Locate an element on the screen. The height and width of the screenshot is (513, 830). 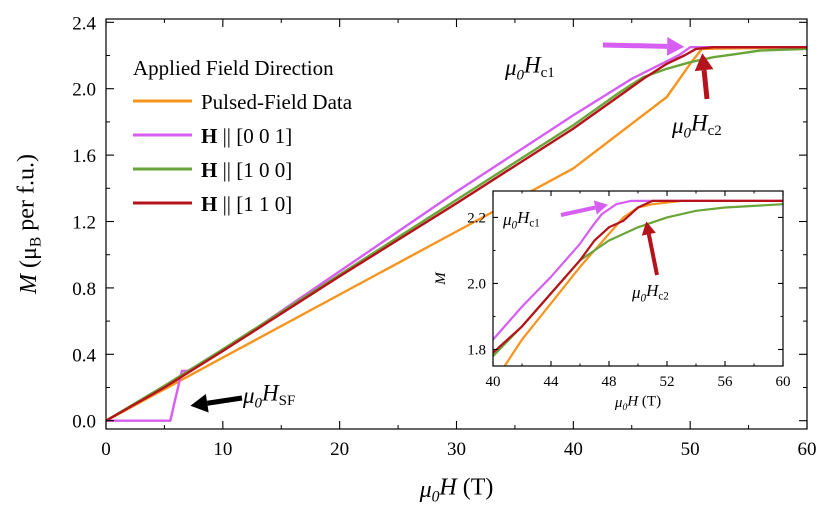
inset-arrow-hc1-head is located at coordinates (600, 207).